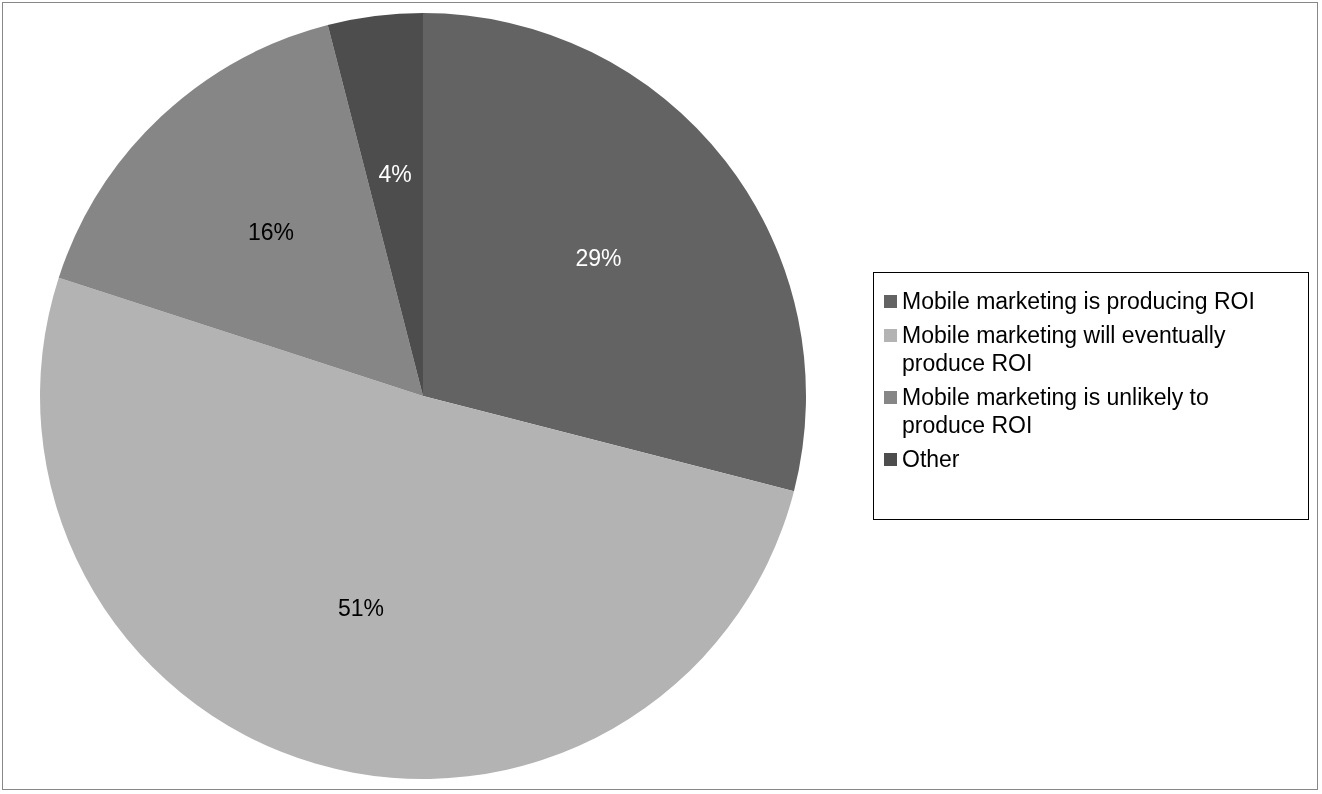 The height and width of the screenshot is (794, 1322). I want to click on legend-label: Mobile marketing will eventually produce ROI, so click(1064, 349).